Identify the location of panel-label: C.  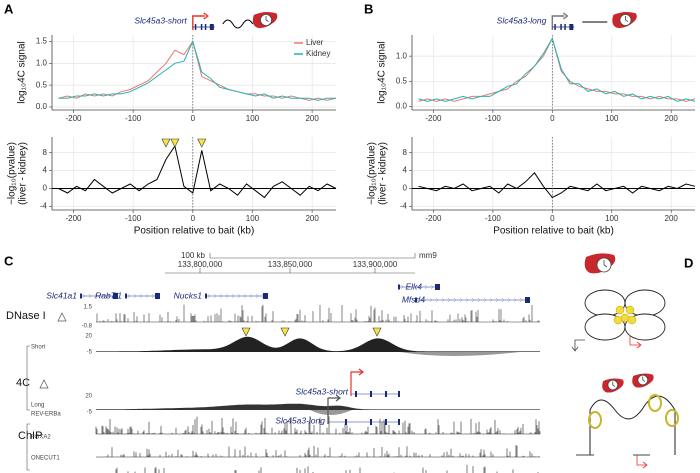
(9, 260).